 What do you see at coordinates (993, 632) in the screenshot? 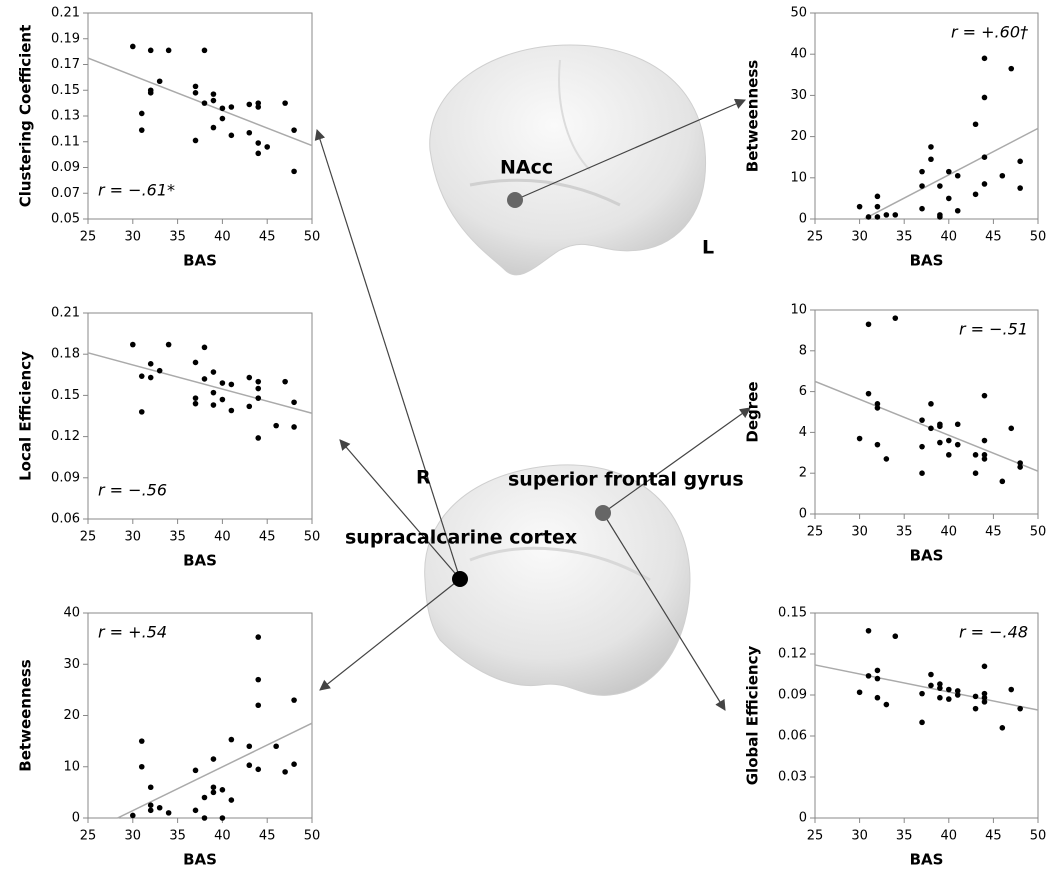
I see `correlation-annotation: r = −.48` at bounding box center [993, 632].